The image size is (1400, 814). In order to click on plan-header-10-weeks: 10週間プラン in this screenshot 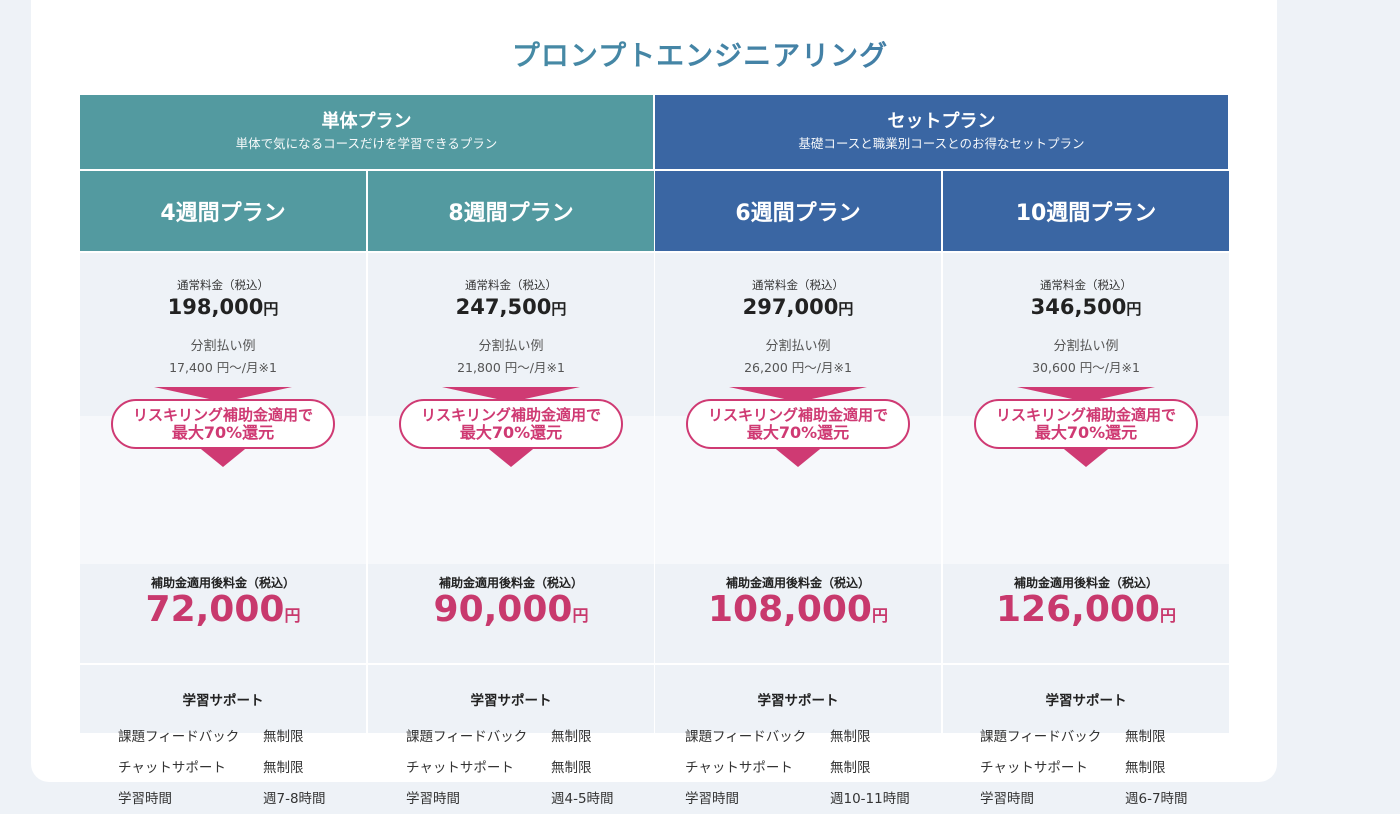, I will do `click(1086, 211)`.